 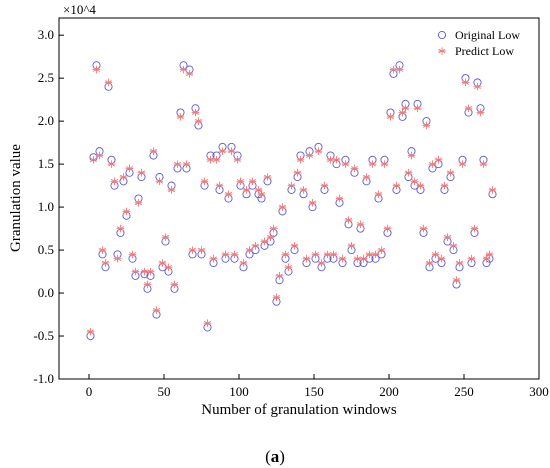 I want to click on legend-asterisk-symbol, so click(x=442, y=51).